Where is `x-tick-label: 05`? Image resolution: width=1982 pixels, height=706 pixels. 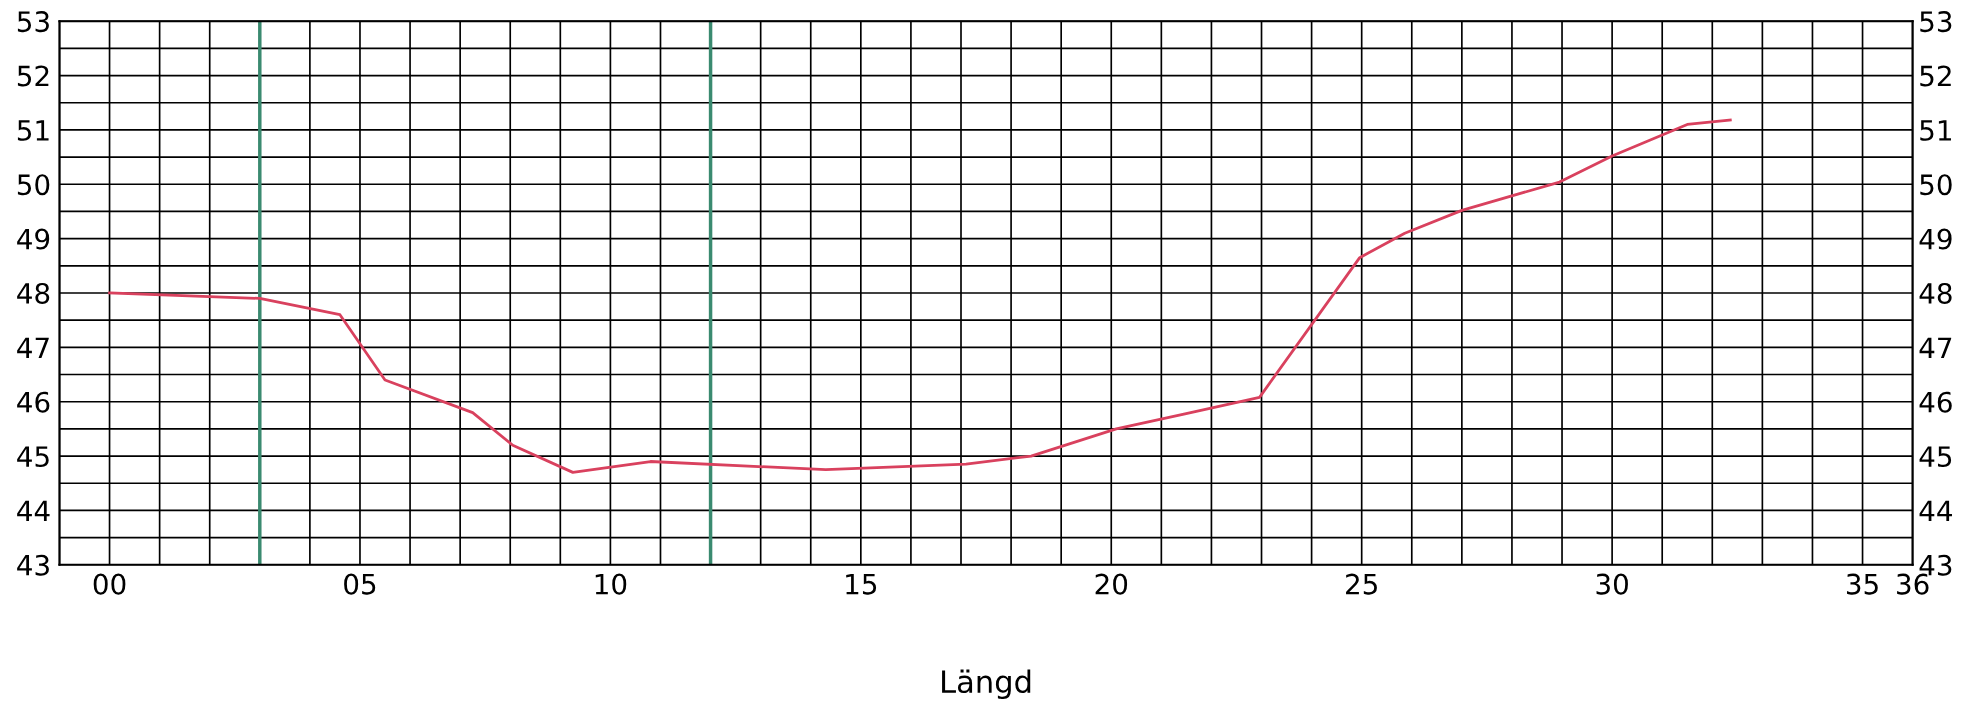
x-tick-label: 05 is located at coordinates (360, 584).